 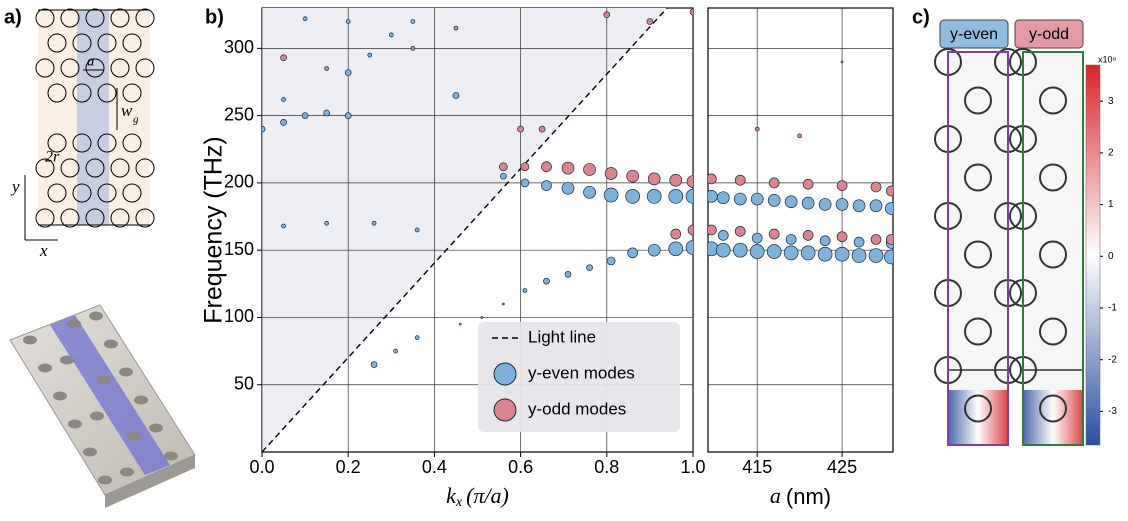 What do you see at coordinates (52, 157) in the screenshot?
I see `lattice-label: 2r` at bounding box center [52, 157].